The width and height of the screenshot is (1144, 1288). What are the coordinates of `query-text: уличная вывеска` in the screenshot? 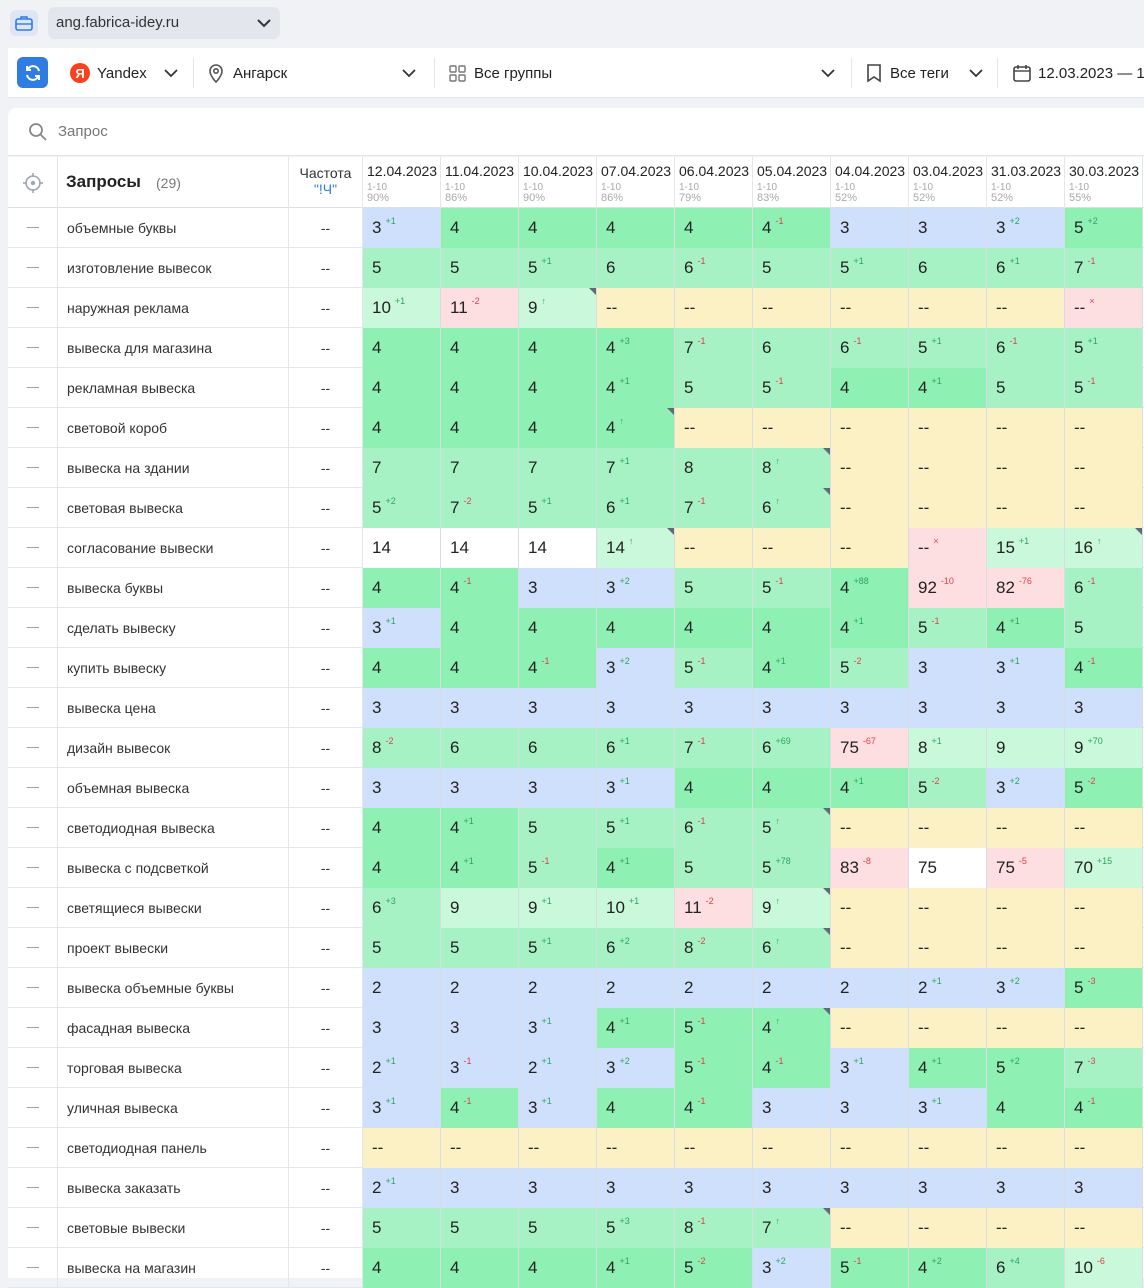 It's located at (173, 1108).